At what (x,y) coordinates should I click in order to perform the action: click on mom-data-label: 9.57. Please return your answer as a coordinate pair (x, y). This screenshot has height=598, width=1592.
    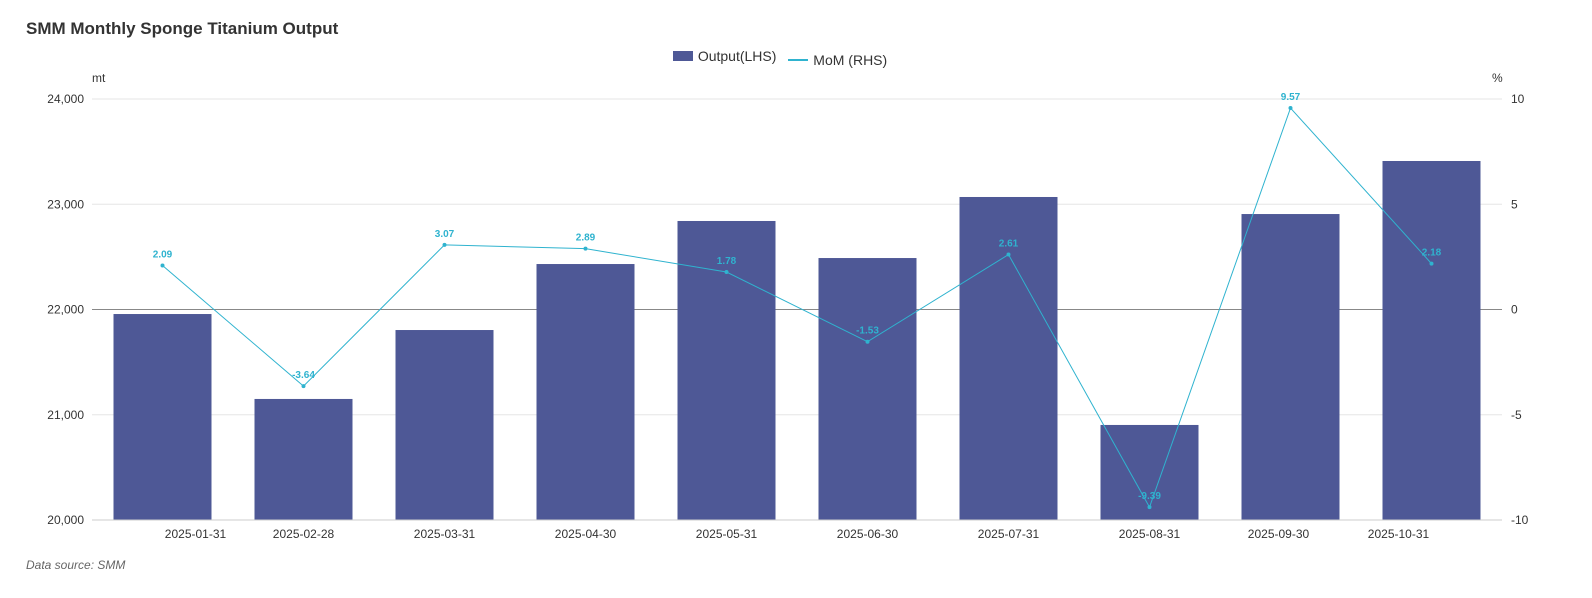
    Looking at the image, I should click on (1291, 97).